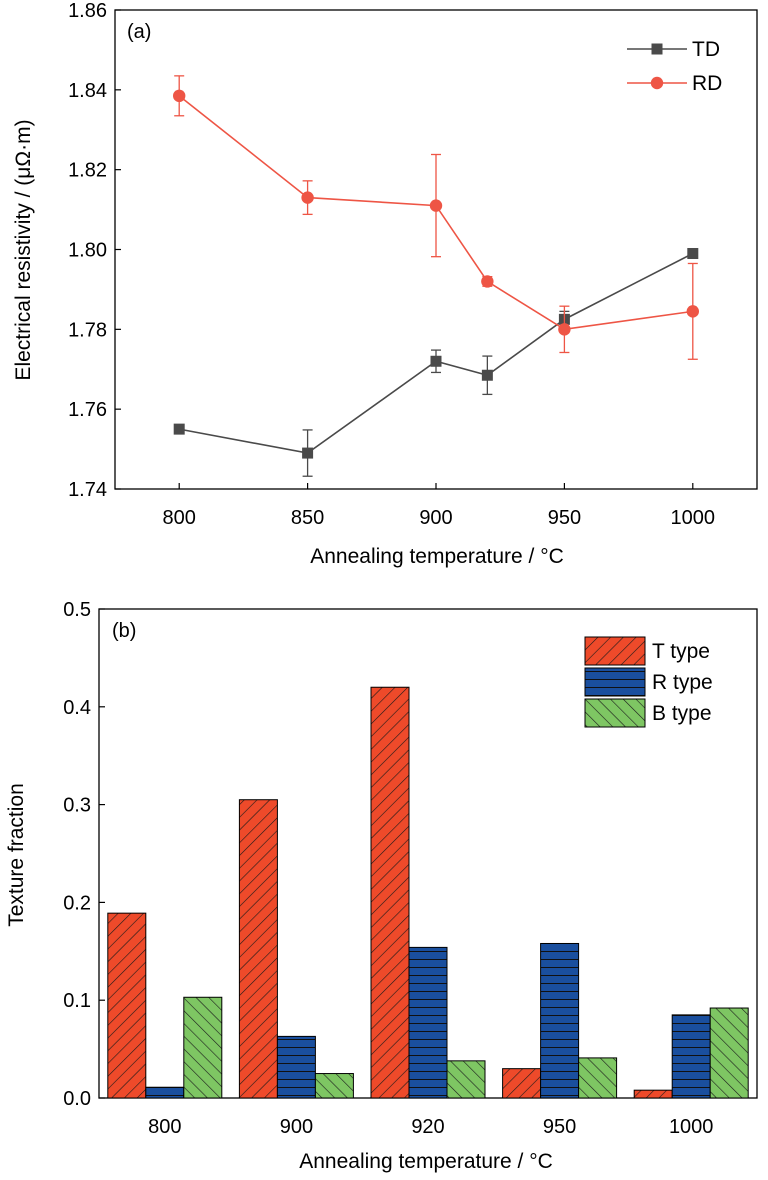 The height and width of the screenshot is (1180, 768). What do you see at coordinates (87, 410) in the screenshot?
I see `y-tick-label: 1.76` at bounding box center [87, 410].